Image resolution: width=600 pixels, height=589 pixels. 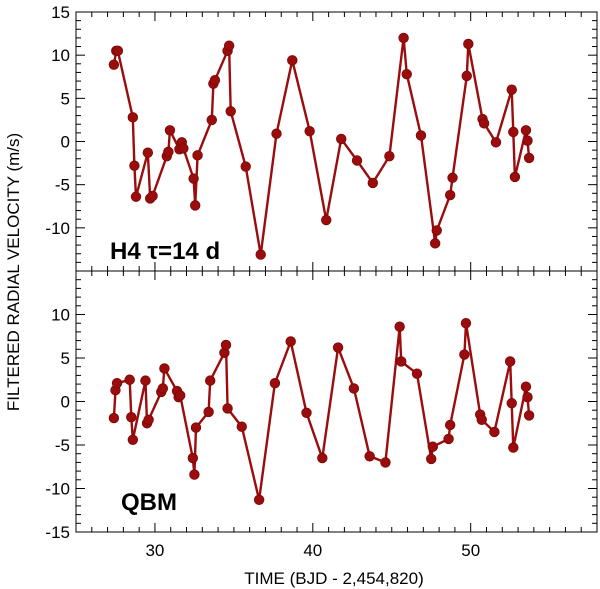 I want to click on x-tick-label: 30, so click(x=154, y=550).